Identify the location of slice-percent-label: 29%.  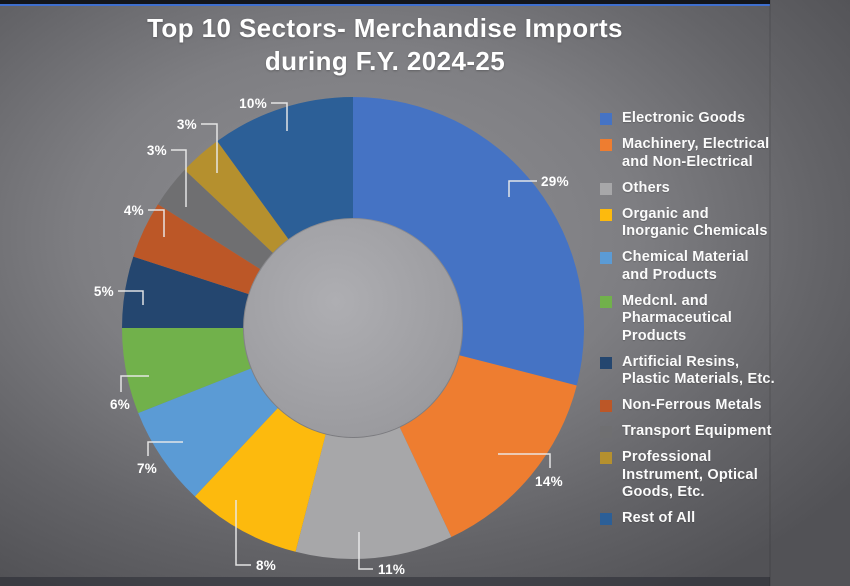
(555, 181).